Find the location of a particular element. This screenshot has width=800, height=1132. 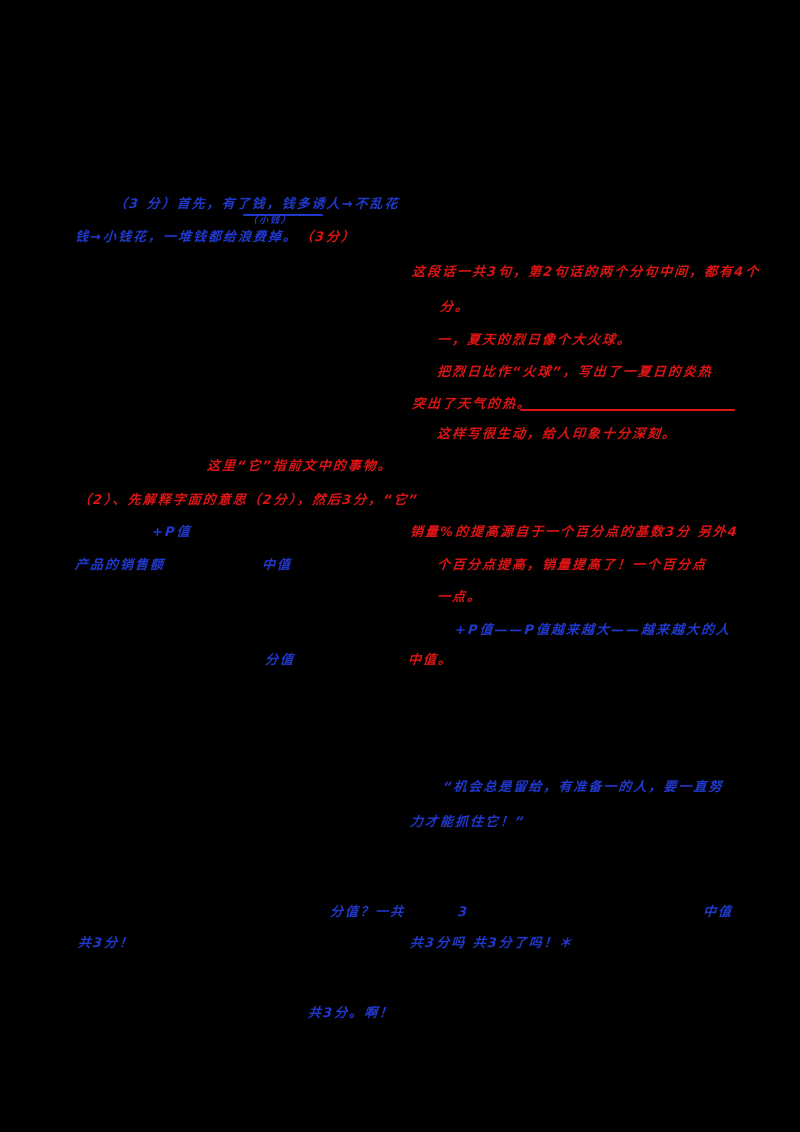

handwriting-blue-quote-line-1: “机会总是留给，有准备一的人，要一直努 is located at coordinates (583, 787).